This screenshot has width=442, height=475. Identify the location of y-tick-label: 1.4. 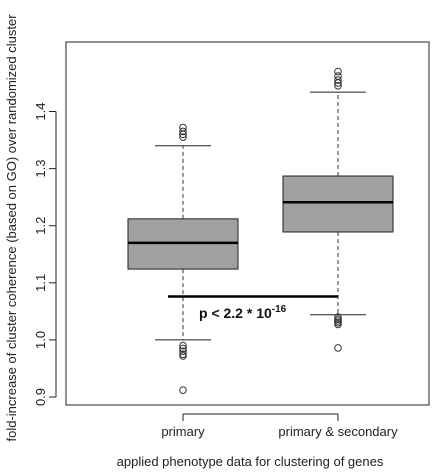
(40, 111).